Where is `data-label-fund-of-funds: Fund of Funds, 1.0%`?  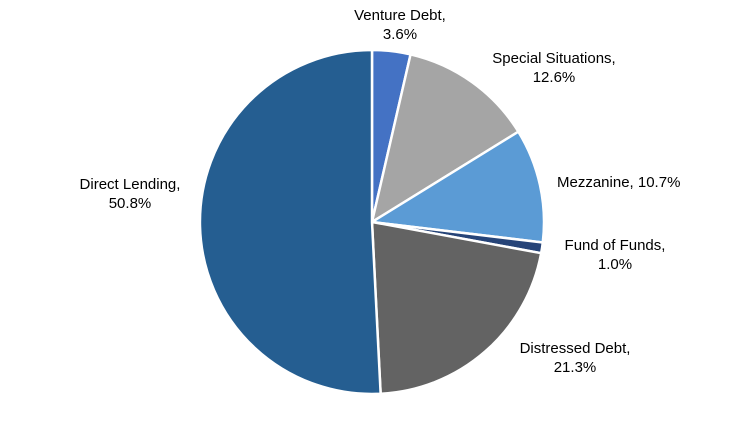 data-label-fund-of-funds: Fund of Funds, 1.0% is located at coordinates (615, 255).